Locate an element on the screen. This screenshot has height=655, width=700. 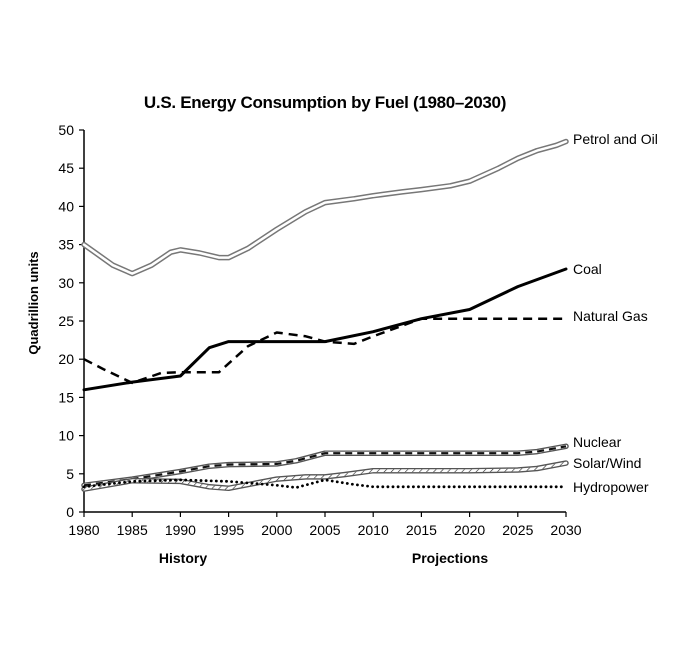
series-coal is located at coordinates (325, 329).